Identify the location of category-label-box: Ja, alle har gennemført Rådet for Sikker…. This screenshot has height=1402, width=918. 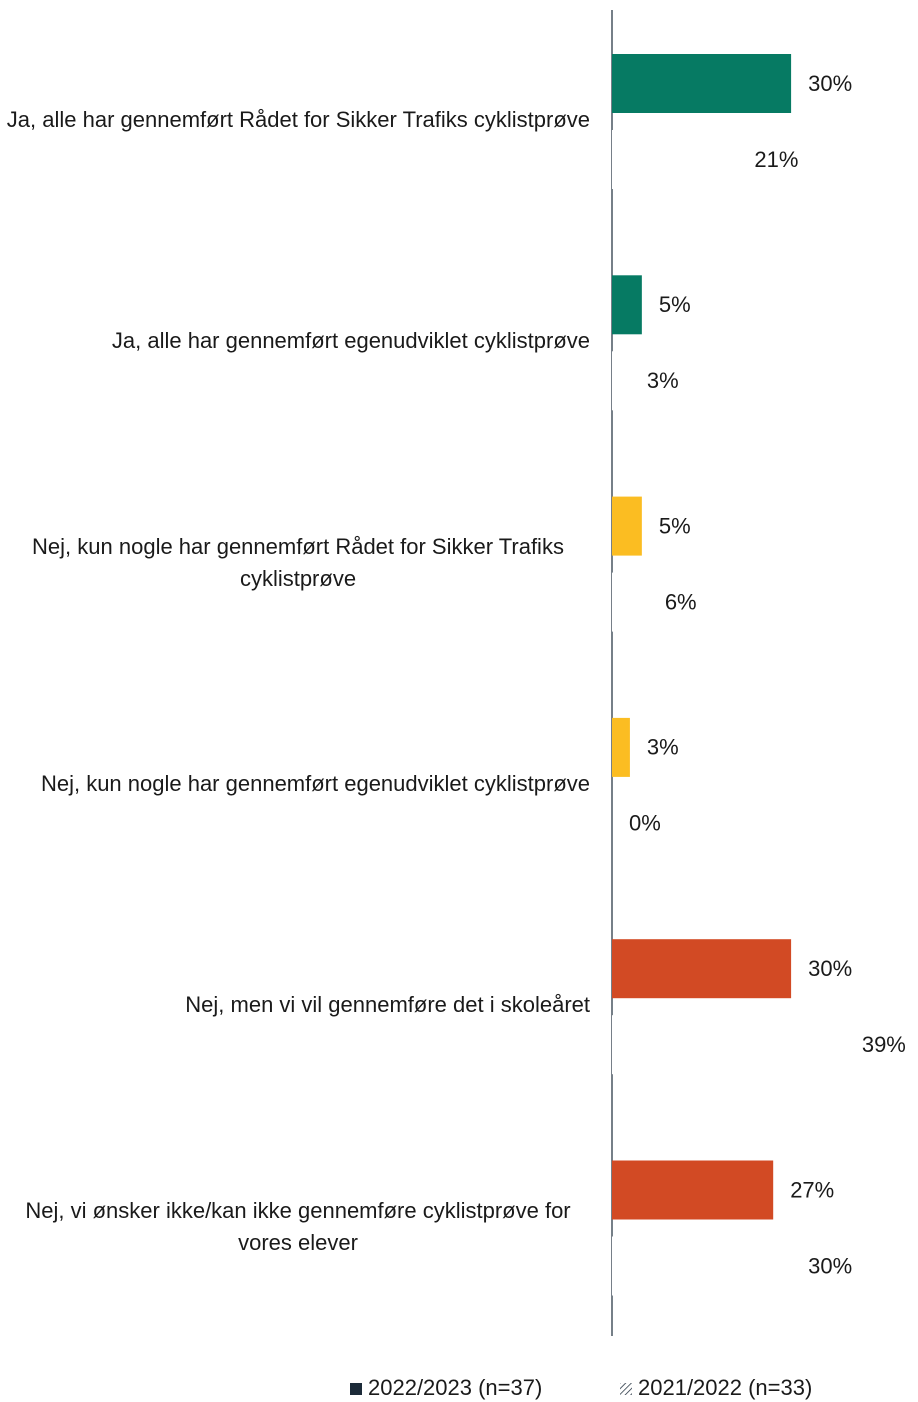
(295, 120).